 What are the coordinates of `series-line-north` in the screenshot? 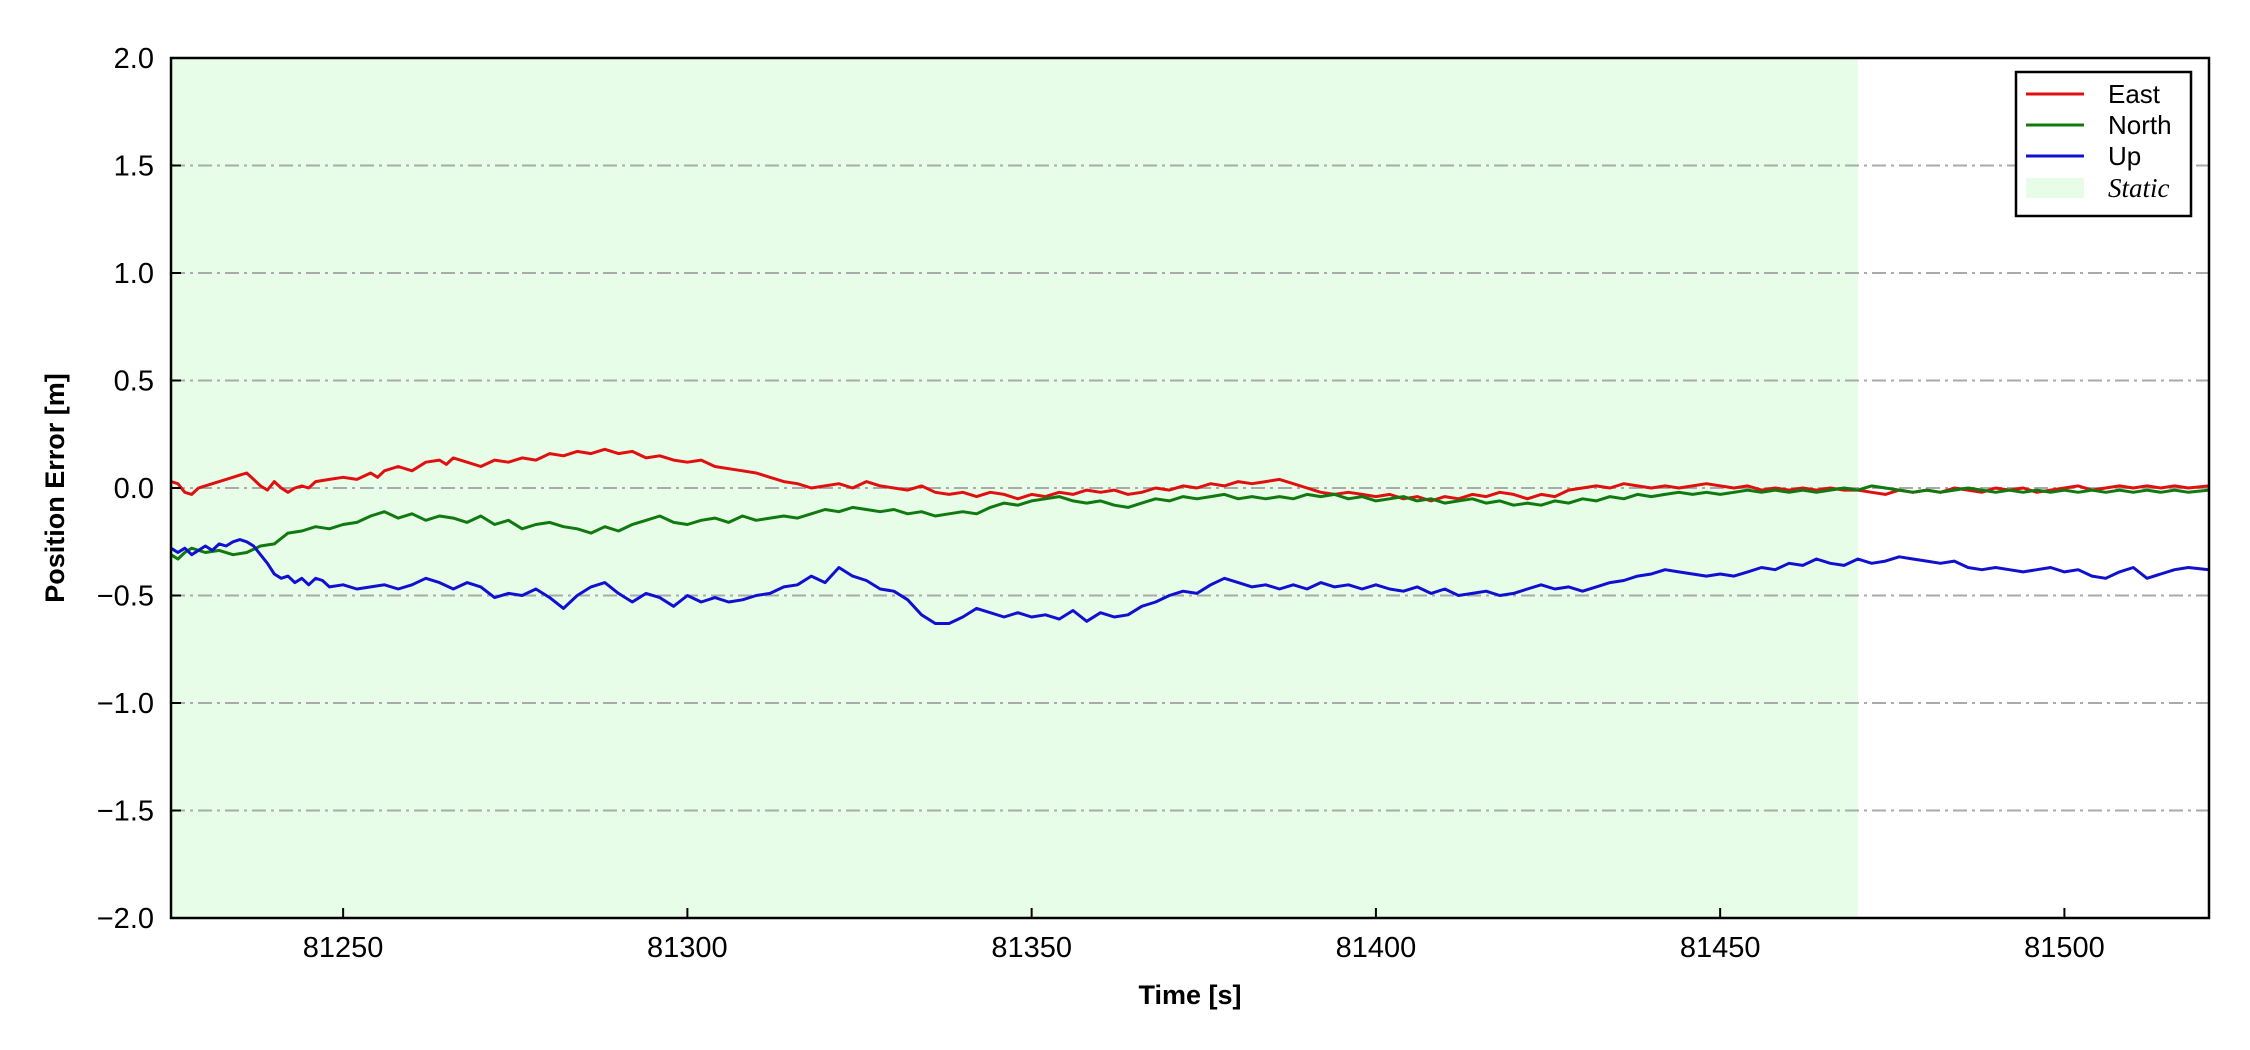 It's located at (1190, 522).